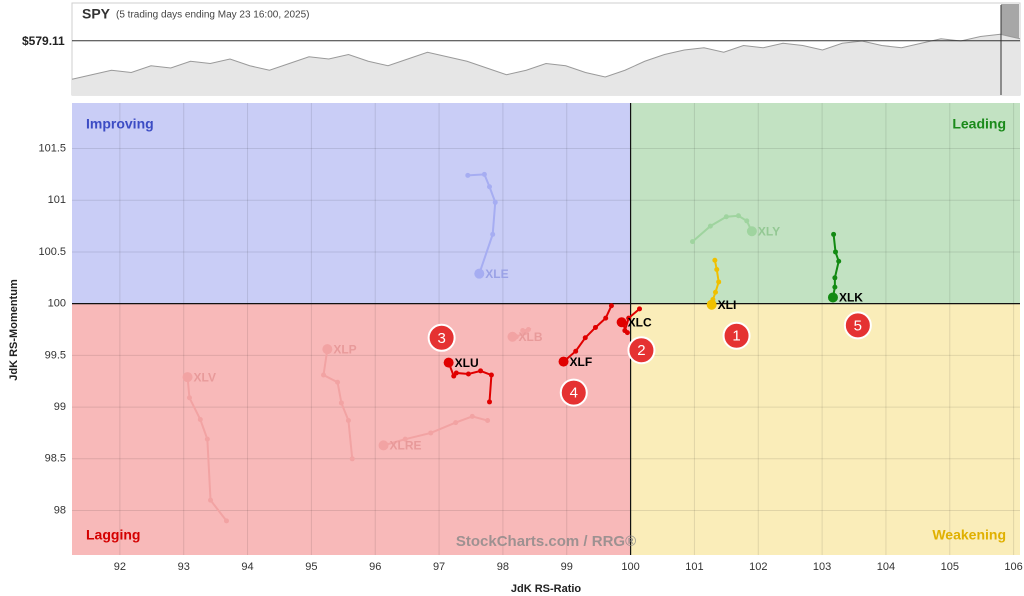 The width and height of the screenshot is (1024, 596). What do you see at coordinates (496, 274) in the screenshot?
I see `series-label: XLE` at bounding box center [496, 274].